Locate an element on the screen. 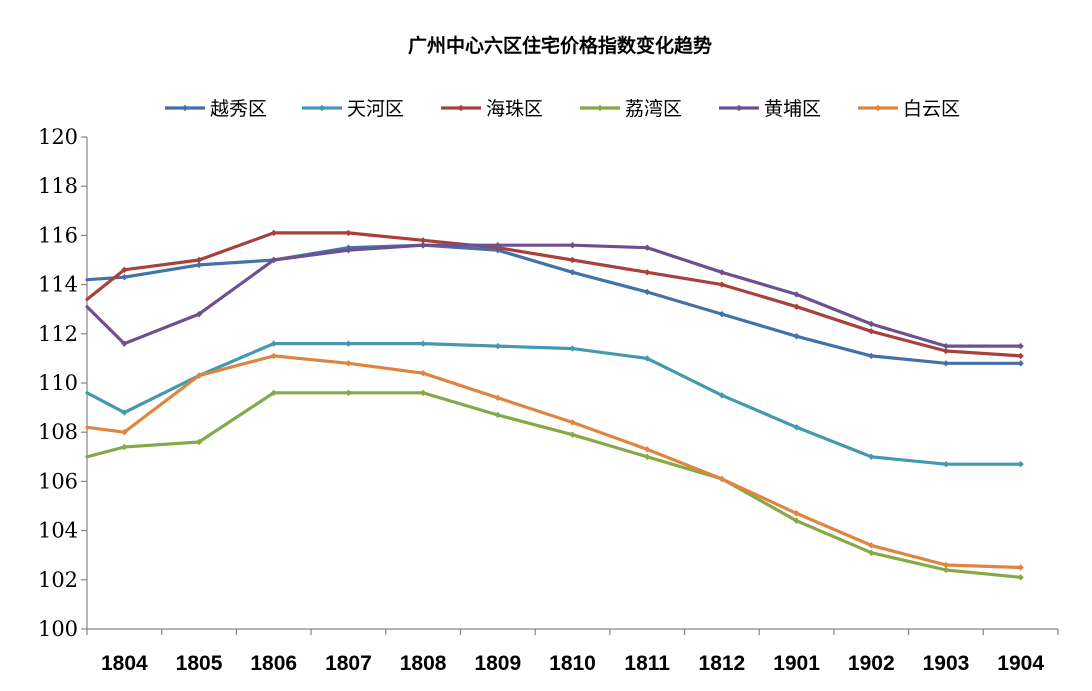 The width and height of the screenshot is (1092, 691). y-tick-label: 100 is located at coordinates (58, 629).